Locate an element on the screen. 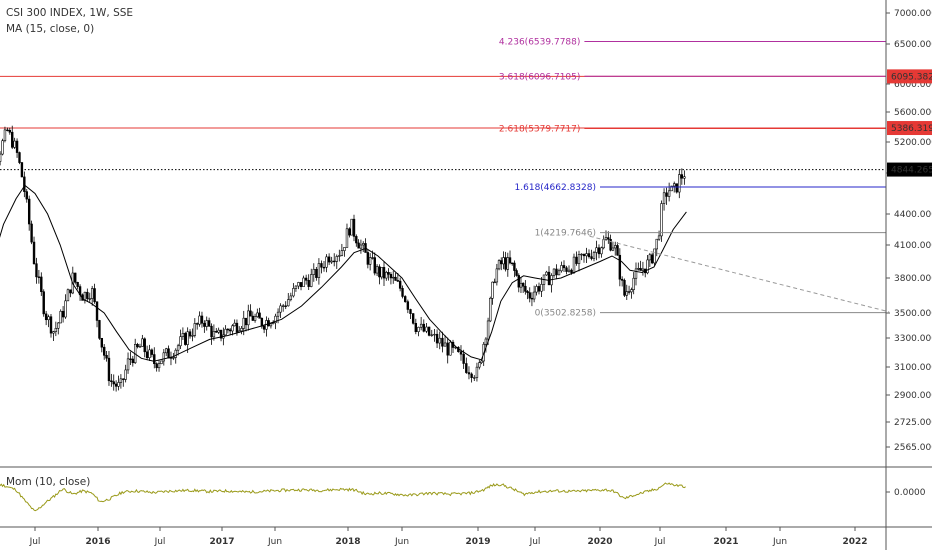 The image size is (932, 550). y-tick-label: 3500.0000 is located at coordinates (913, 314).